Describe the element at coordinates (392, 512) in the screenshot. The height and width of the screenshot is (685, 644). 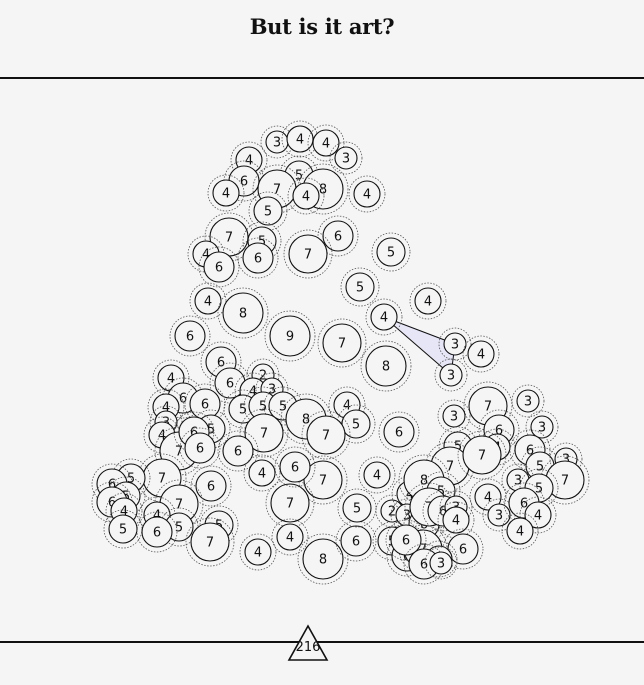
I see `circle-number: 2` at that location.